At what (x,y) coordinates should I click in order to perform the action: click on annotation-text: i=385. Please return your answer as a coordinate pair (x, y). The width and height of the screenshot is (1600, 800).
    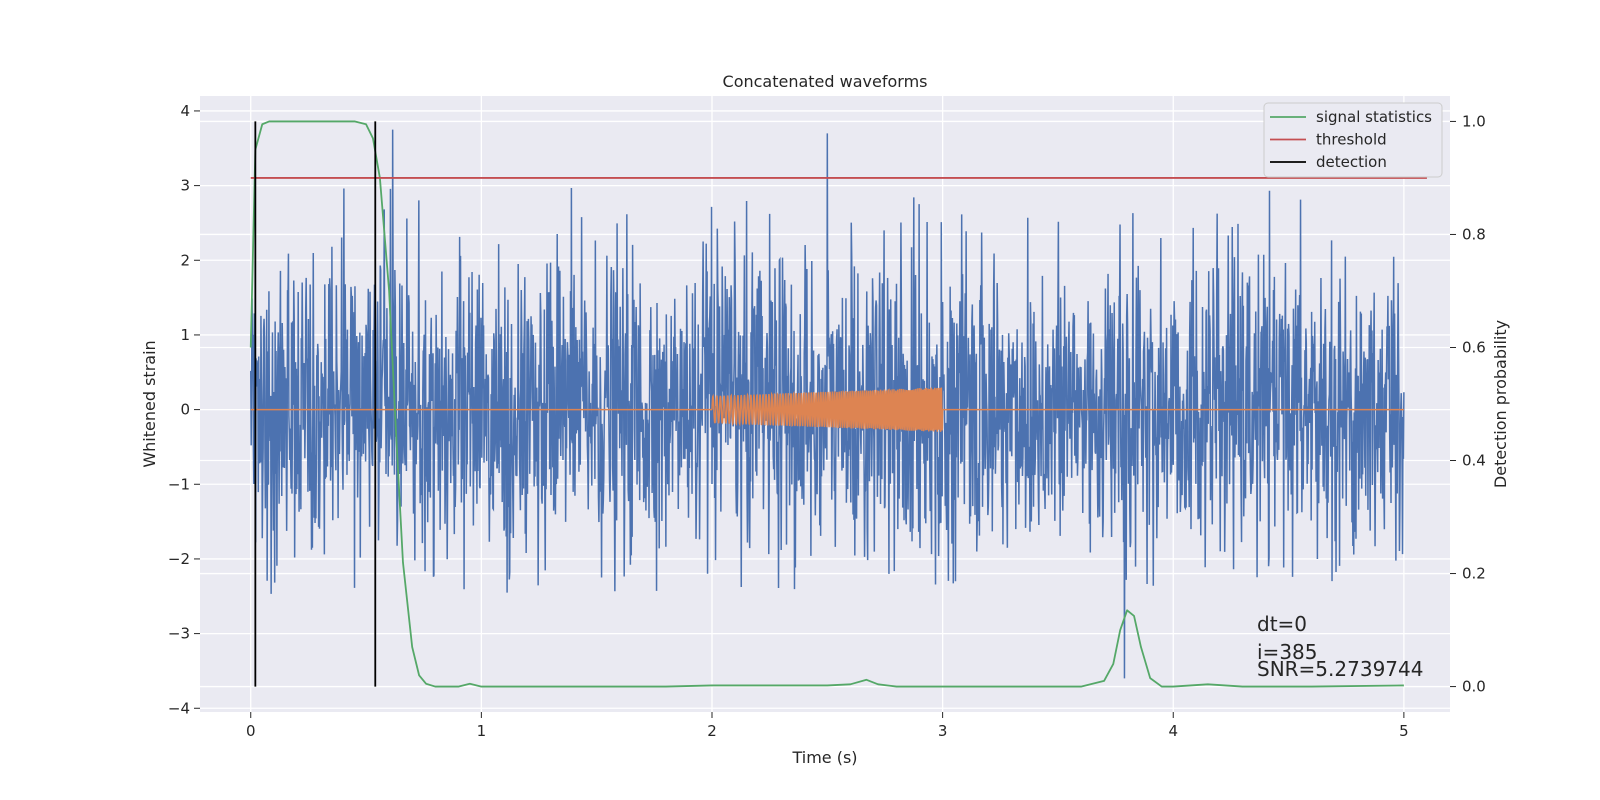
    Looking at the image, I should click on (1287, 652).